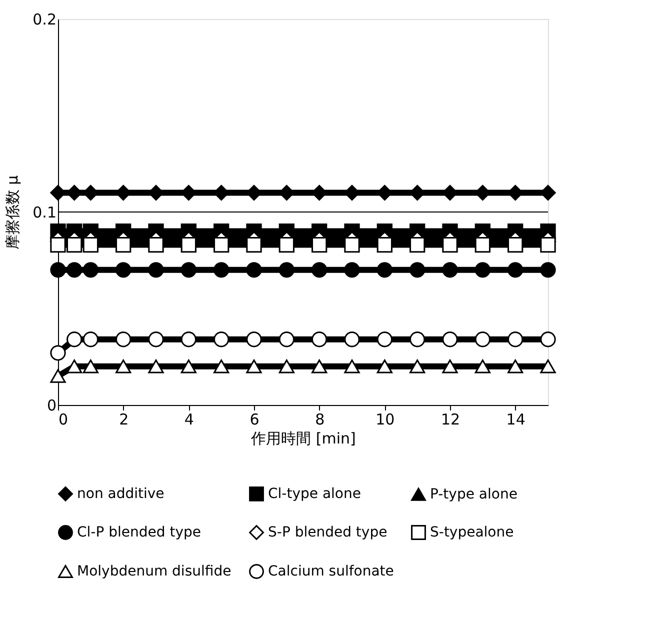 This screenshot has width=654, height=631. I want to click on x-tick-label: 6, so click(255, 419).